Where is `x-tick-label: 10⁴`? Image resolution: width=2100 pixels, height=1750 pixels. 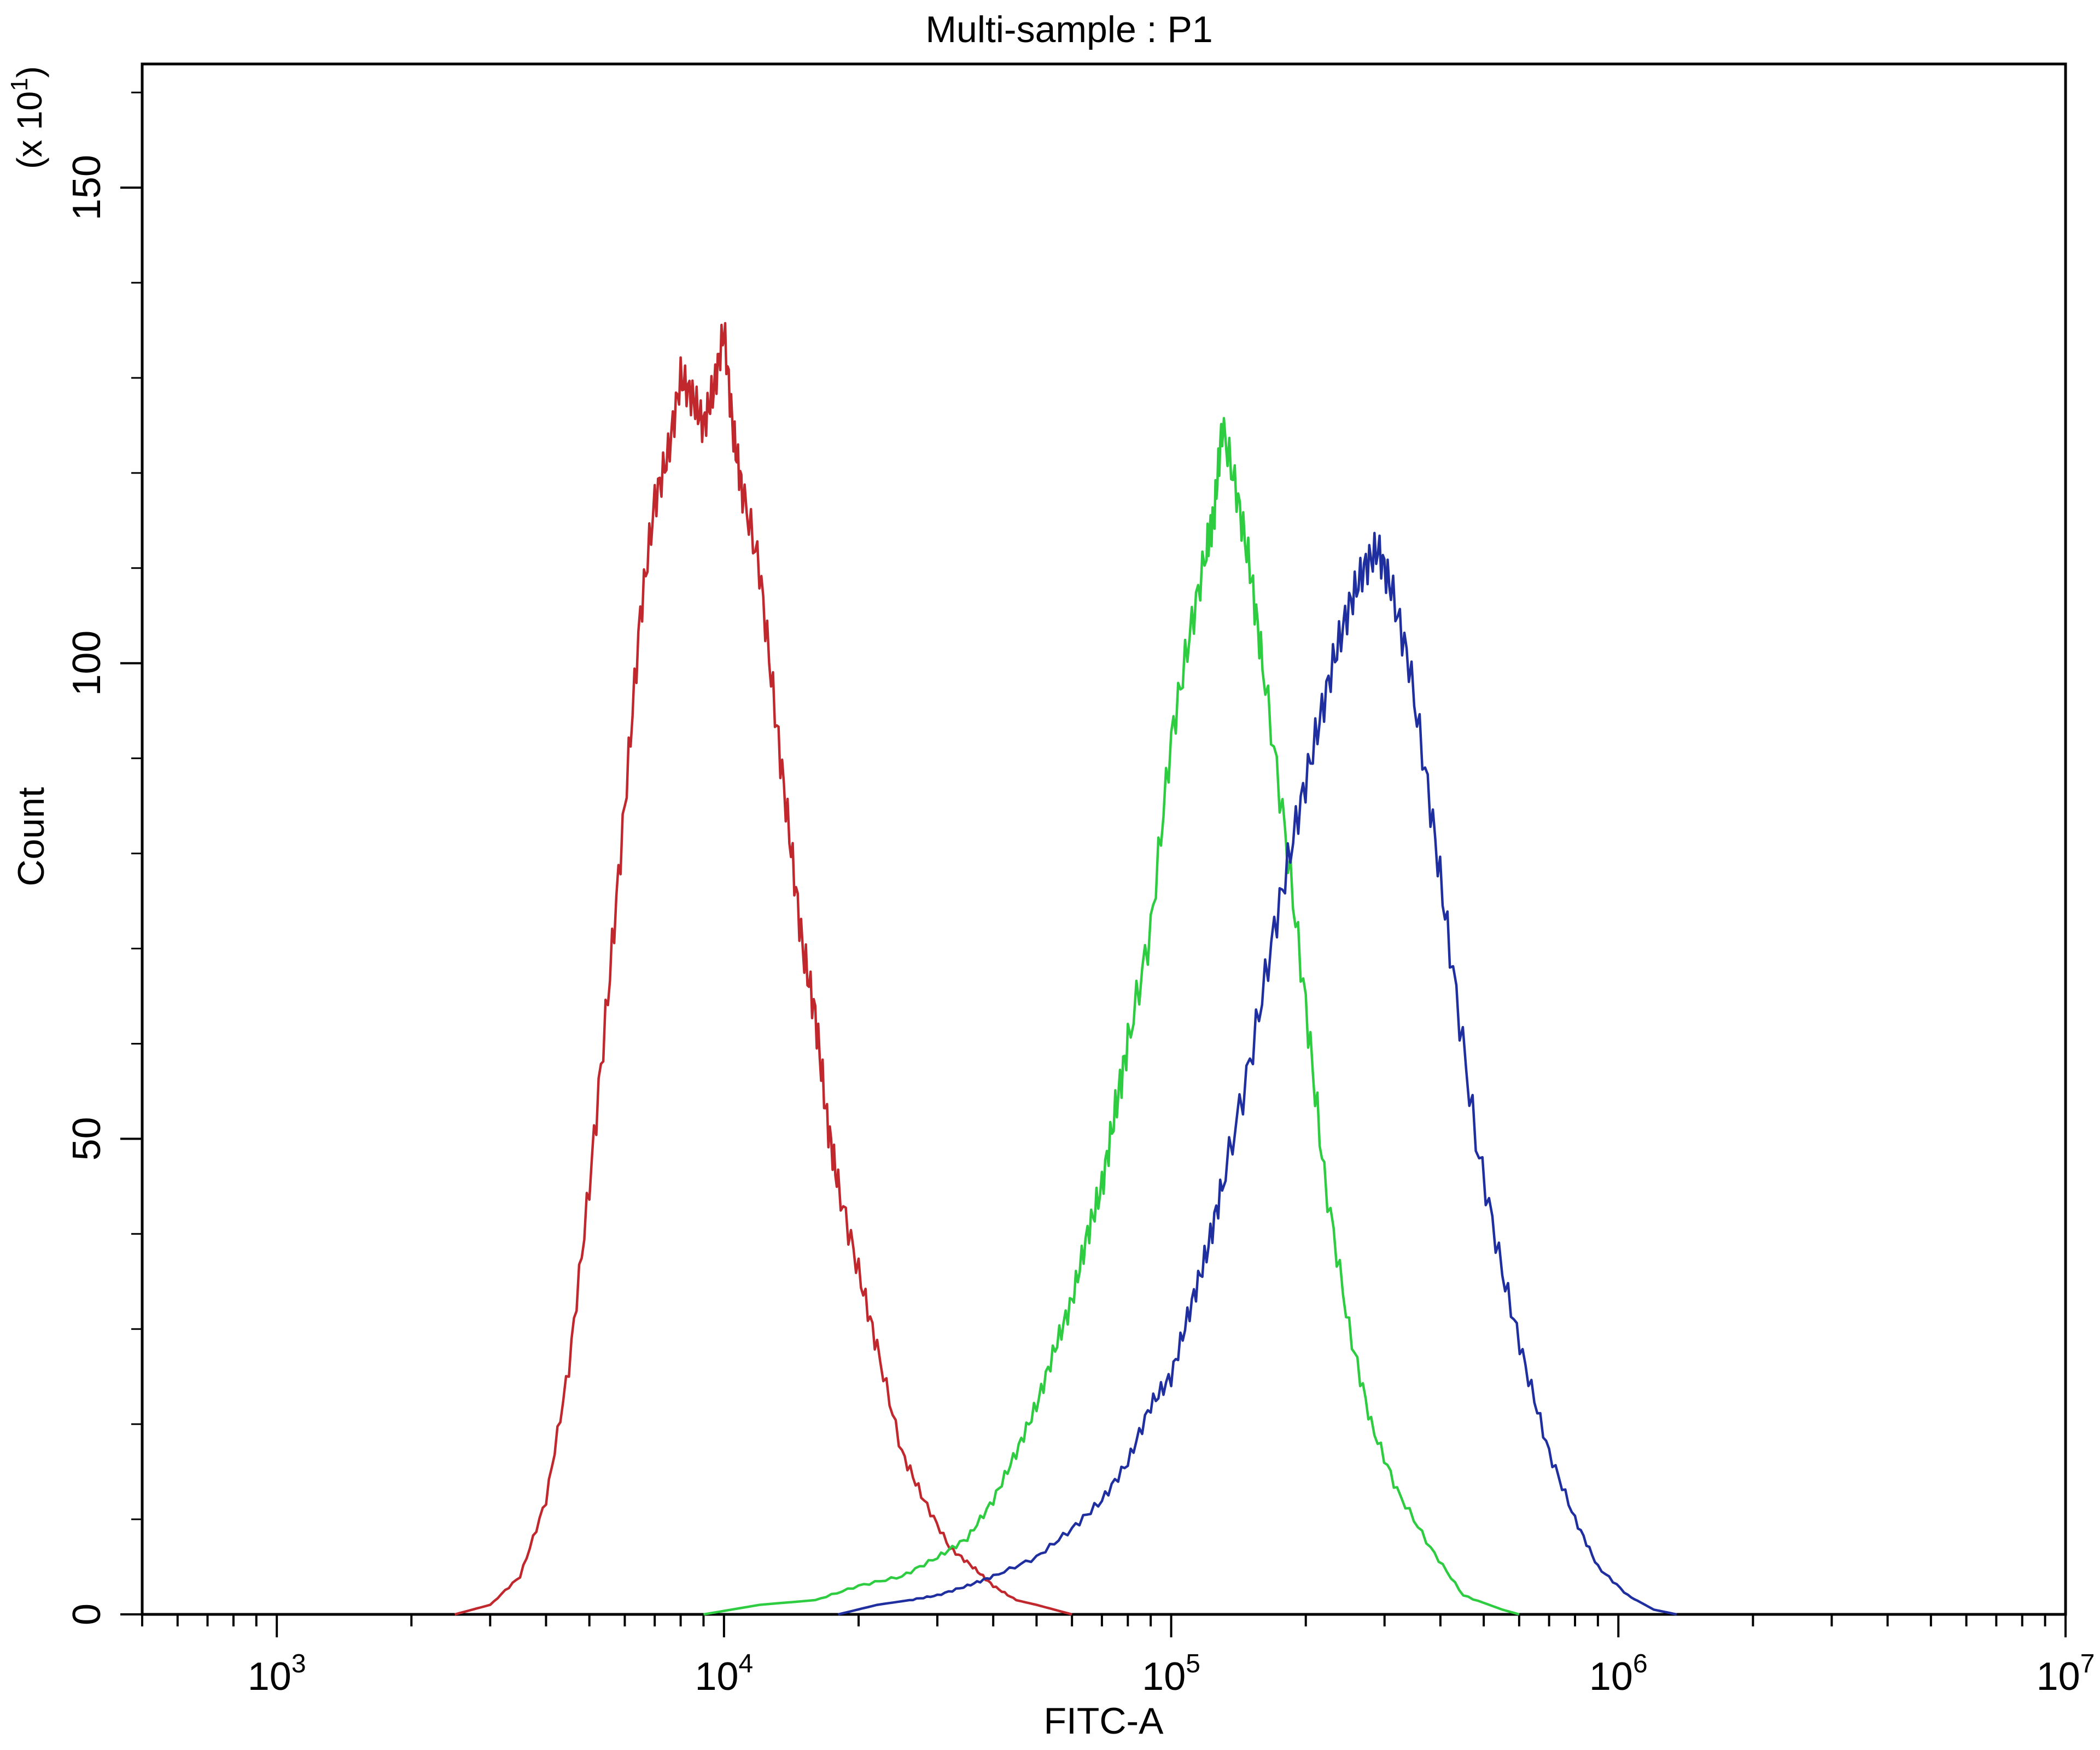 x-tick-label: 10⁴ is located at coordinates (724, 1674).